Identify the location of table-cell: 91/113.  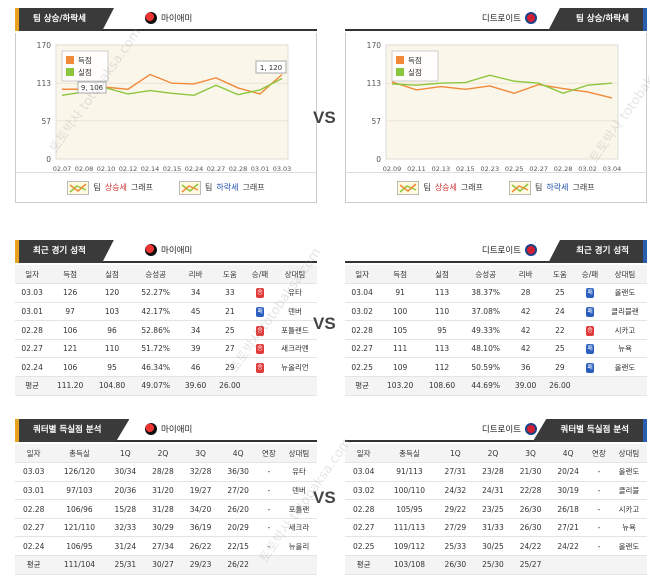
(409, 472).